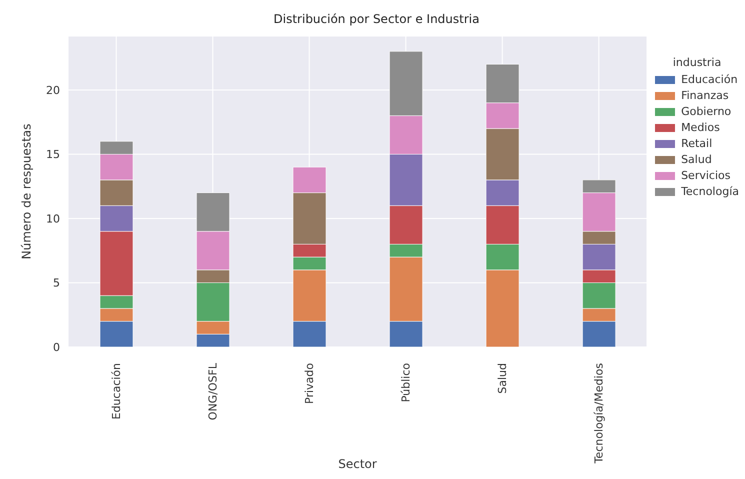 The height and width of the screenshot is (479, 745). What do you see at coordinates (709, 79) in the screenshot?
I see `legend-label: Educación` at bounding box center [709, 79].